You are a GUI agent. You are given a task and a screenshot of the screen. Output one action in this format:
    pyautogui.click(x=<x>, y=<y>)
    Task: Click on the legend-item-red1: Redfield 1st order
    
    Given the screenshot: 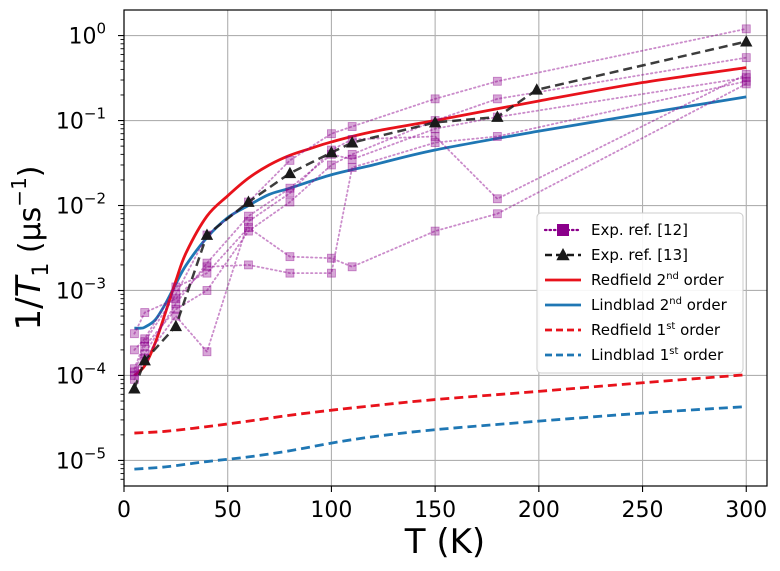 What is the action you would take?
    pyautogui.click(x=633, y=330)
    